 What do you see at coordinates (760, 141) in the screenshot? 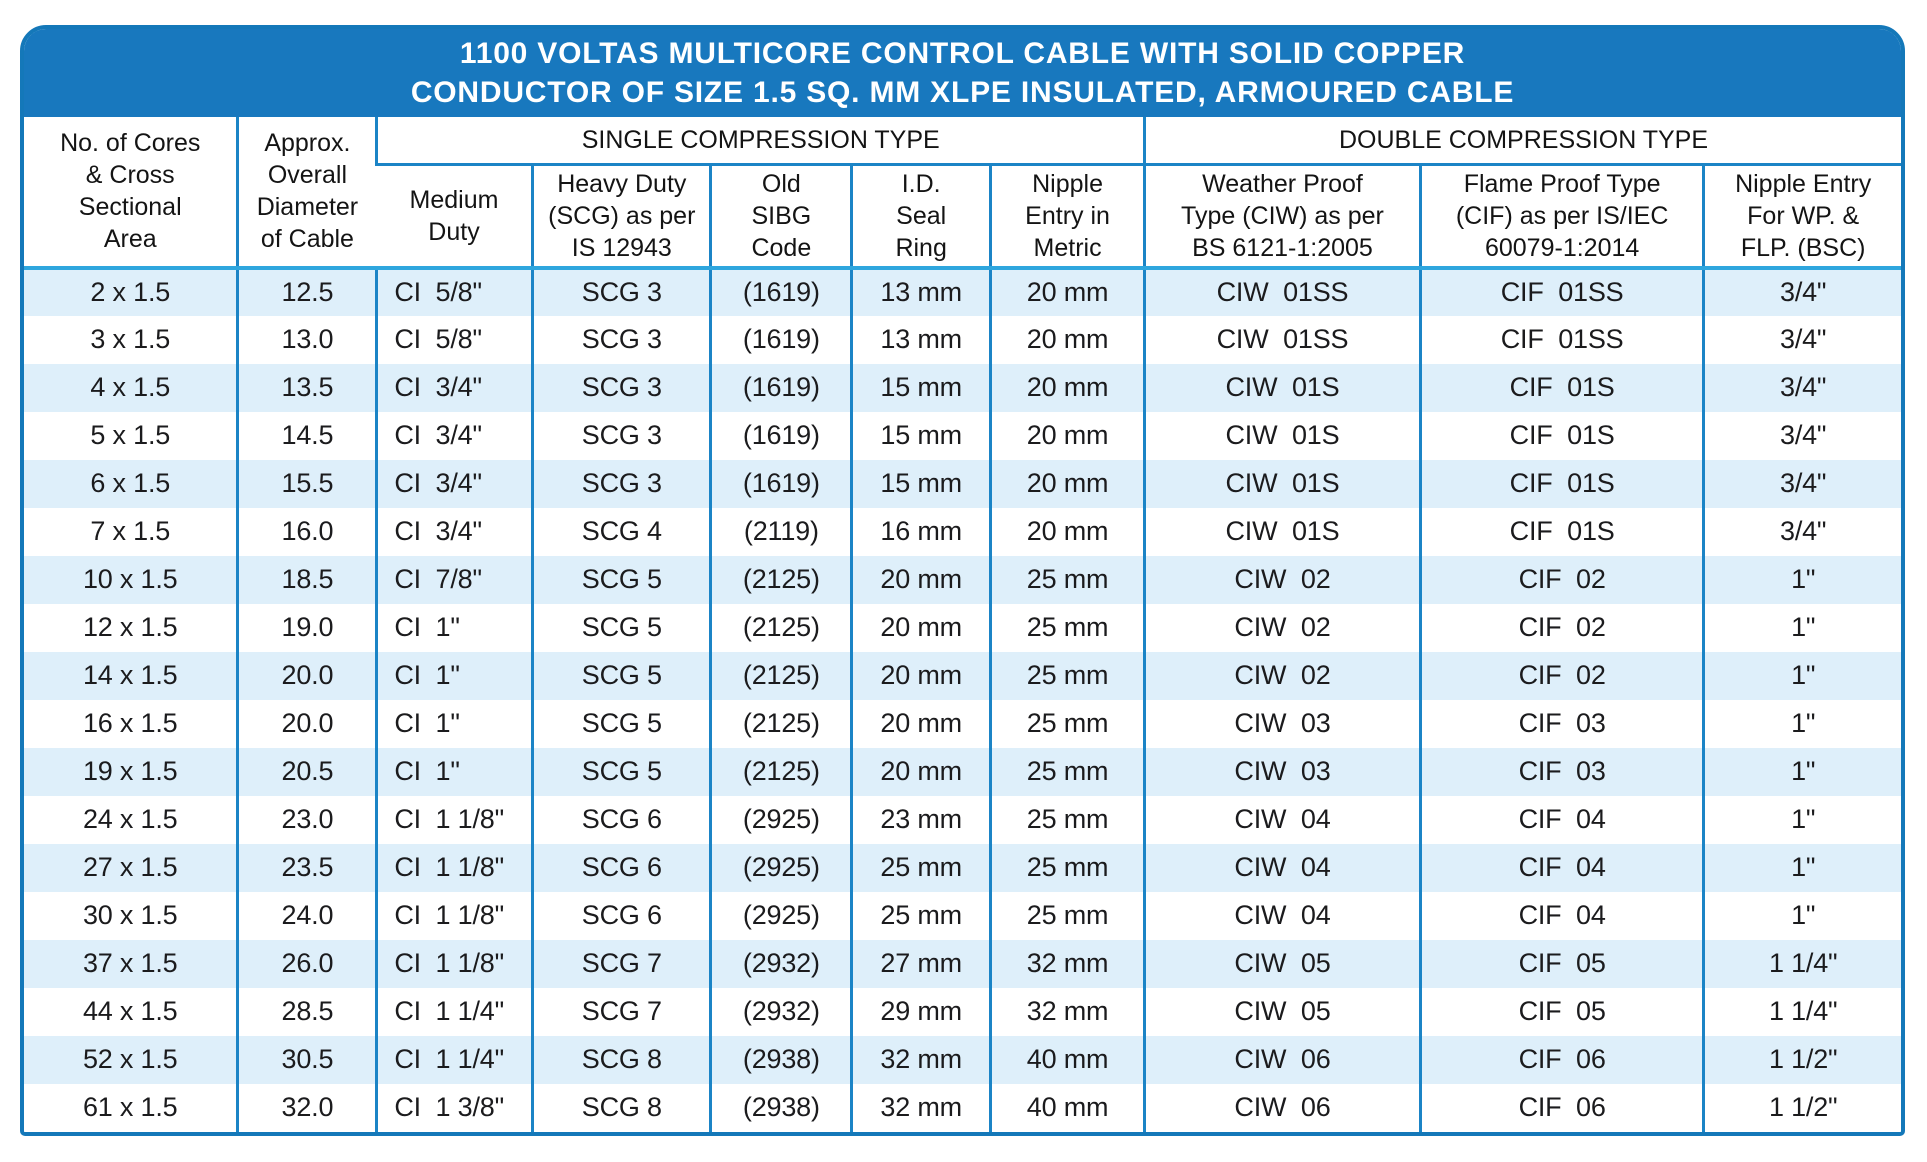
I see `header-single-compression: SINGLE COMPRESSION TYPE` at bounding box center [760, 141].